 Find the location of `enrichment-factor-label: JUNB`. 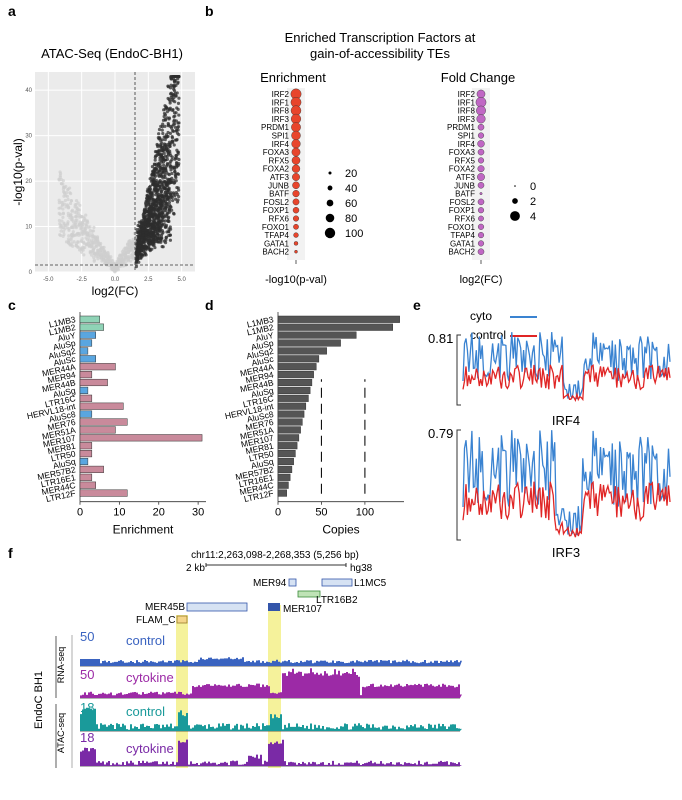

enrichment-factor-label: JUNB is located at coordinates (278, 185).